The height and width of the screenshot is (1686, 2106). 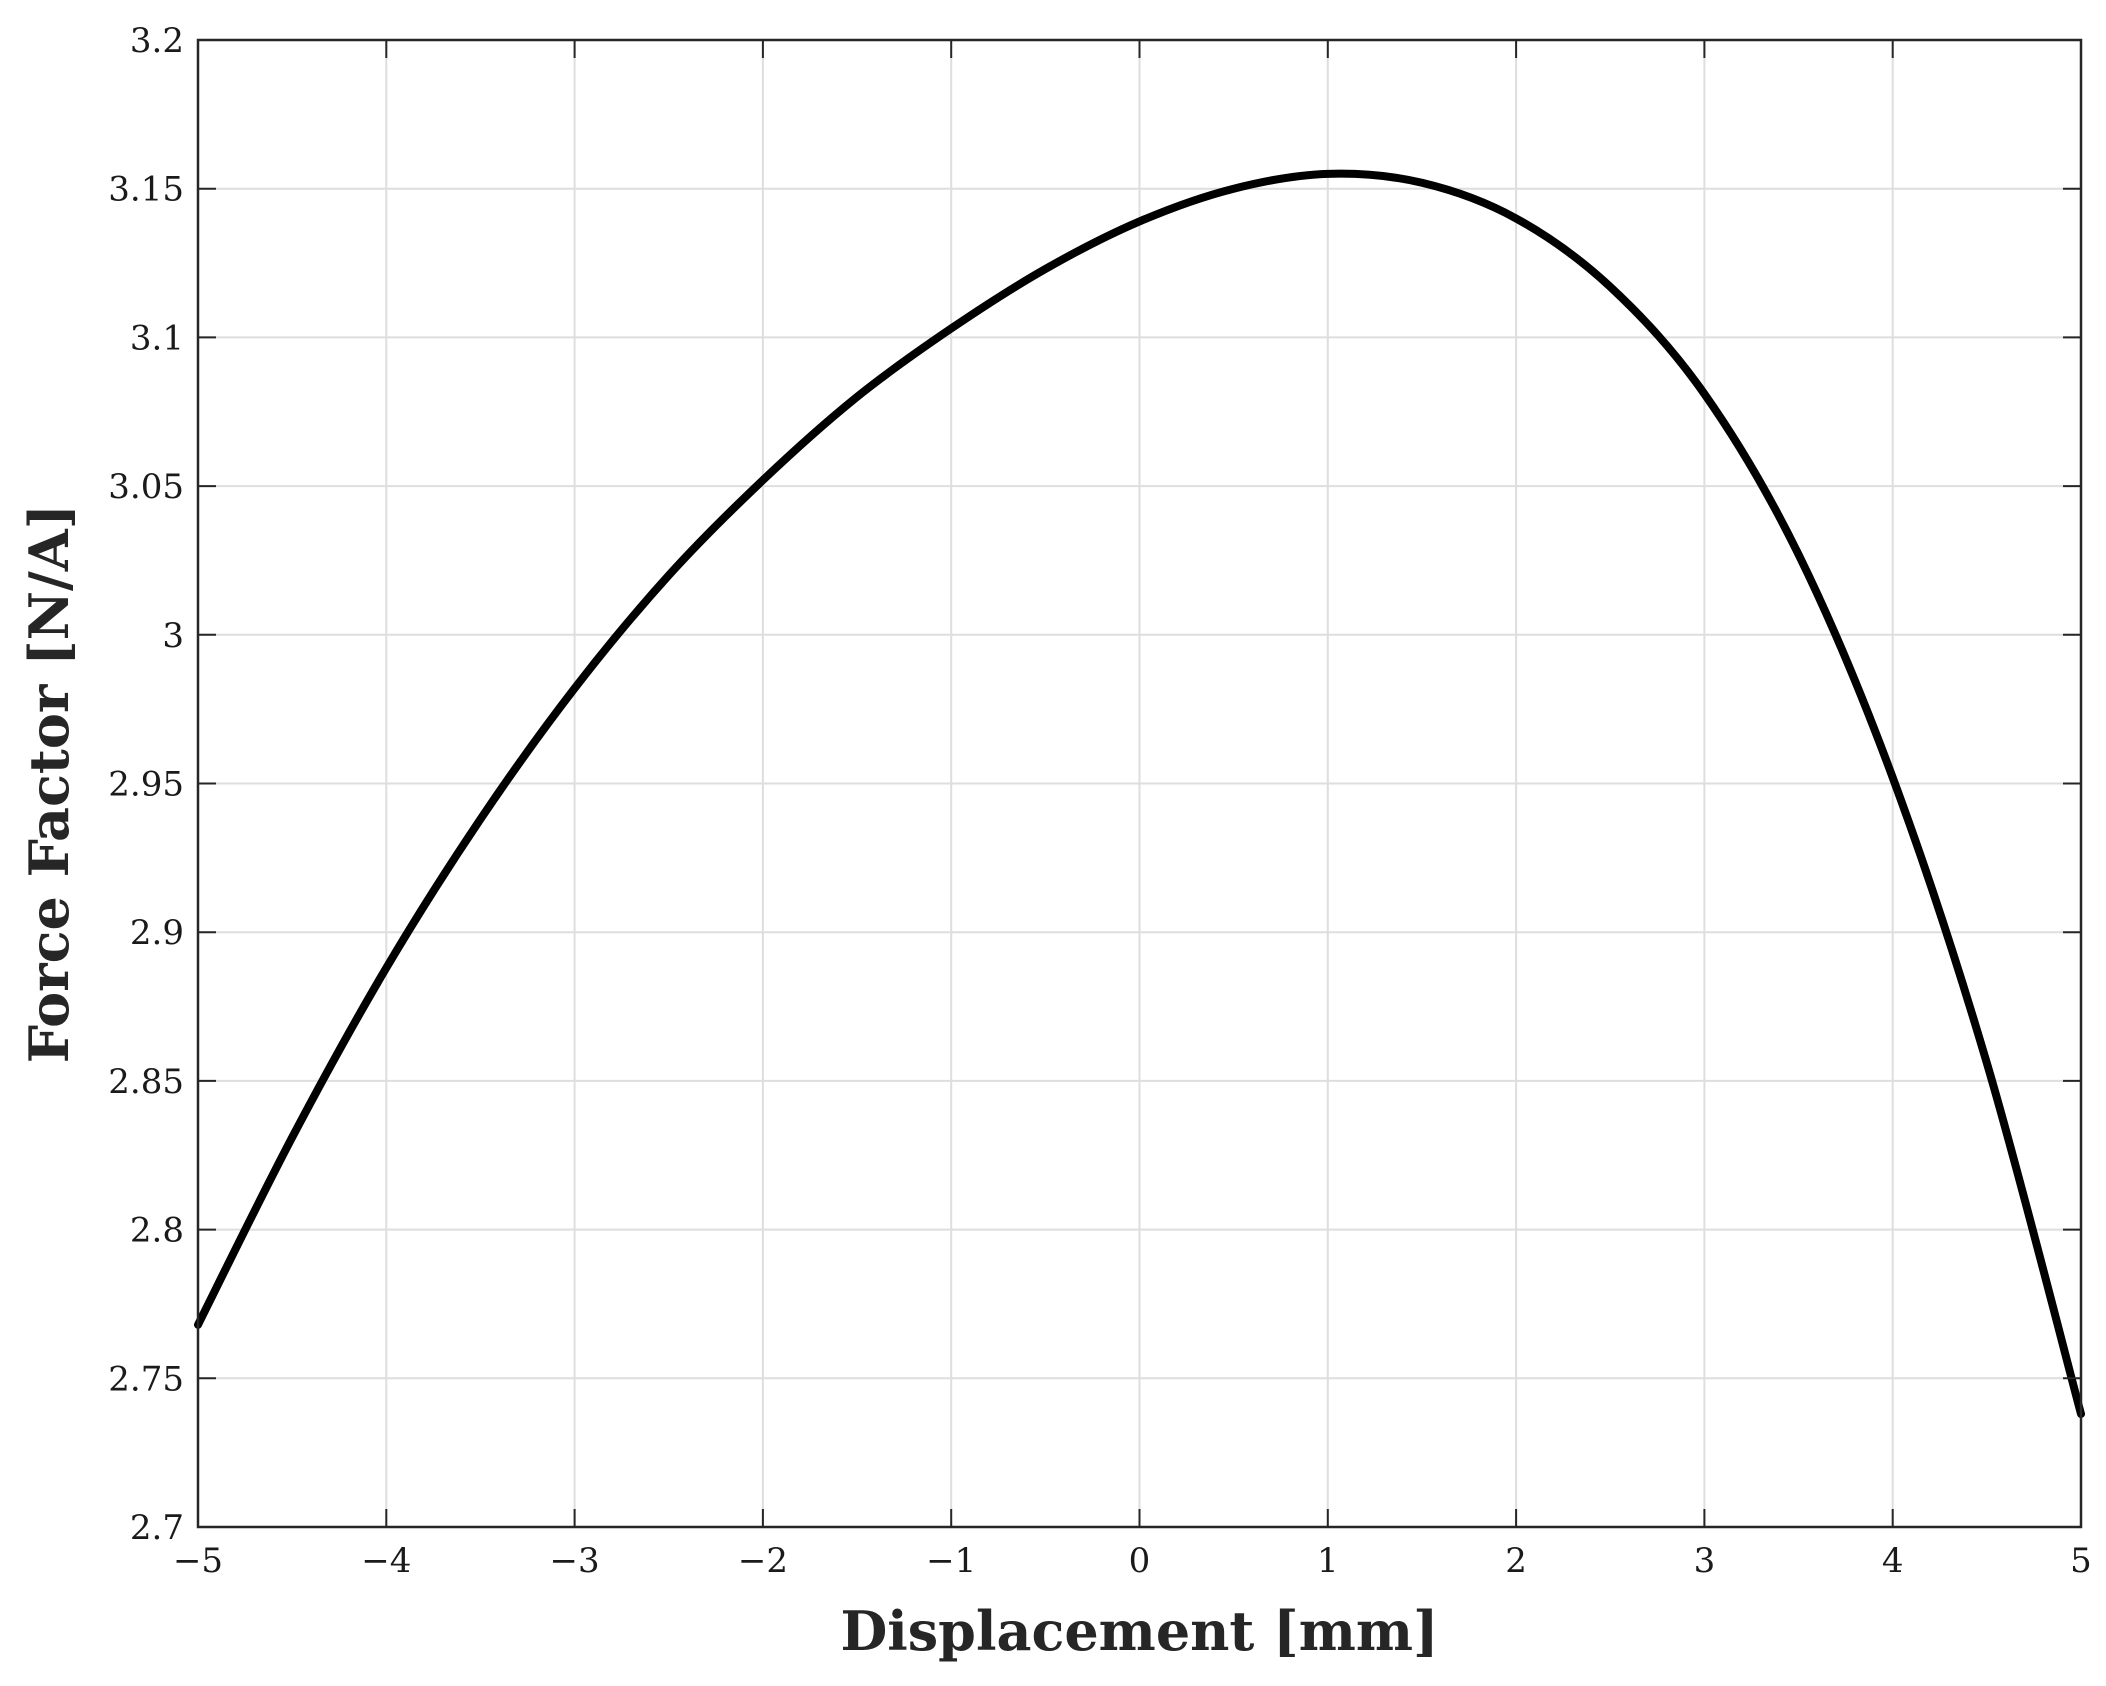 I want to click on y-tick-label: 3.15, so click(x=146, y=190).